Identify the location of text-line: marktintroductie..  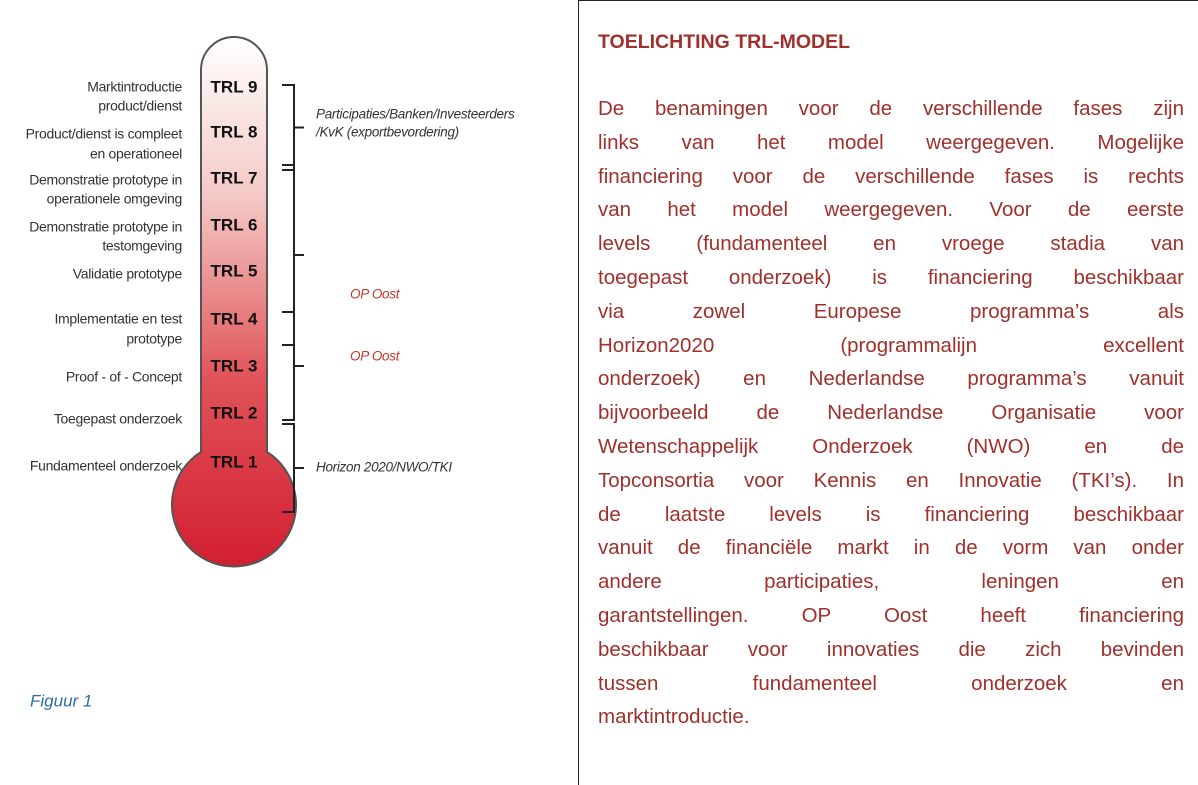
(674, 717).